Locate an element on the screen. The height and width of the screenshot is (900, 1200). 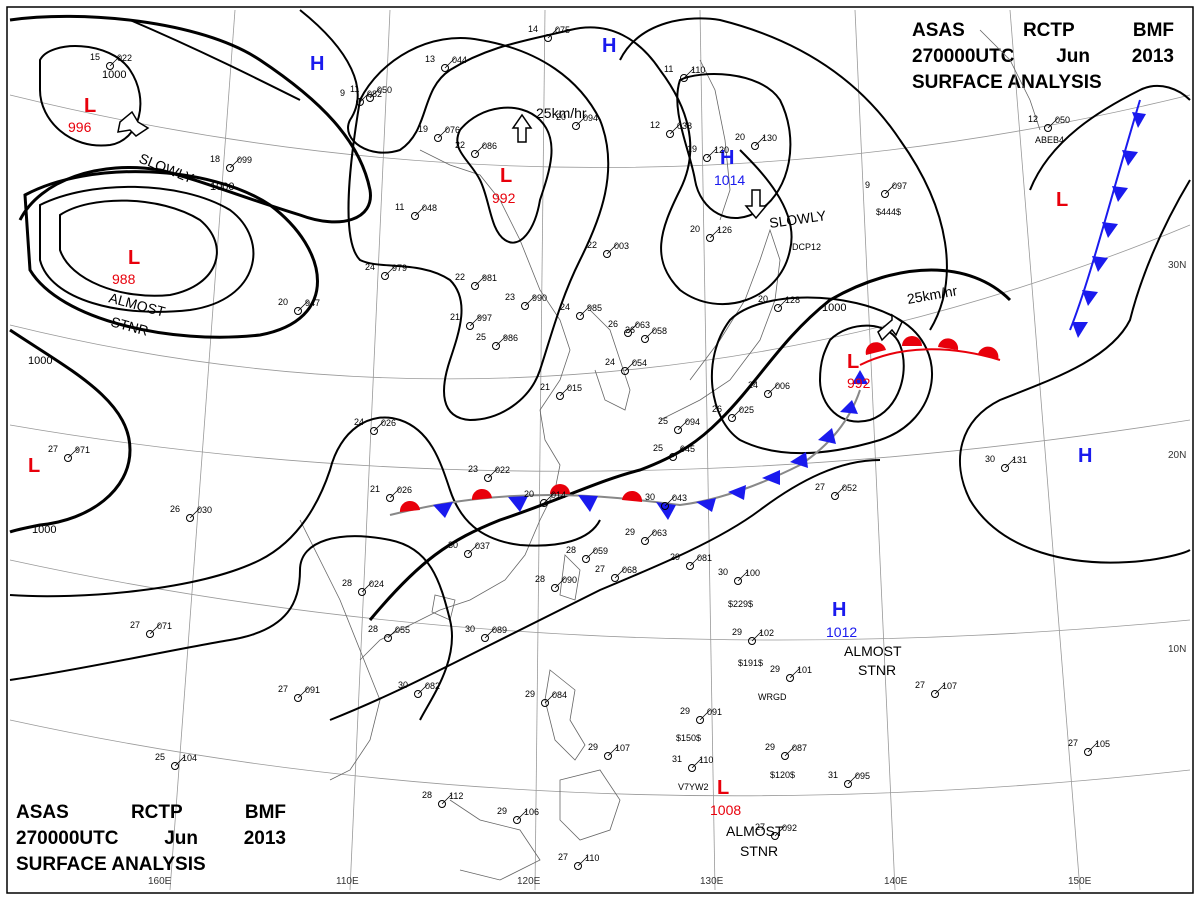
motion-label-almost: ALMOST is located at coordinates (873, 651).